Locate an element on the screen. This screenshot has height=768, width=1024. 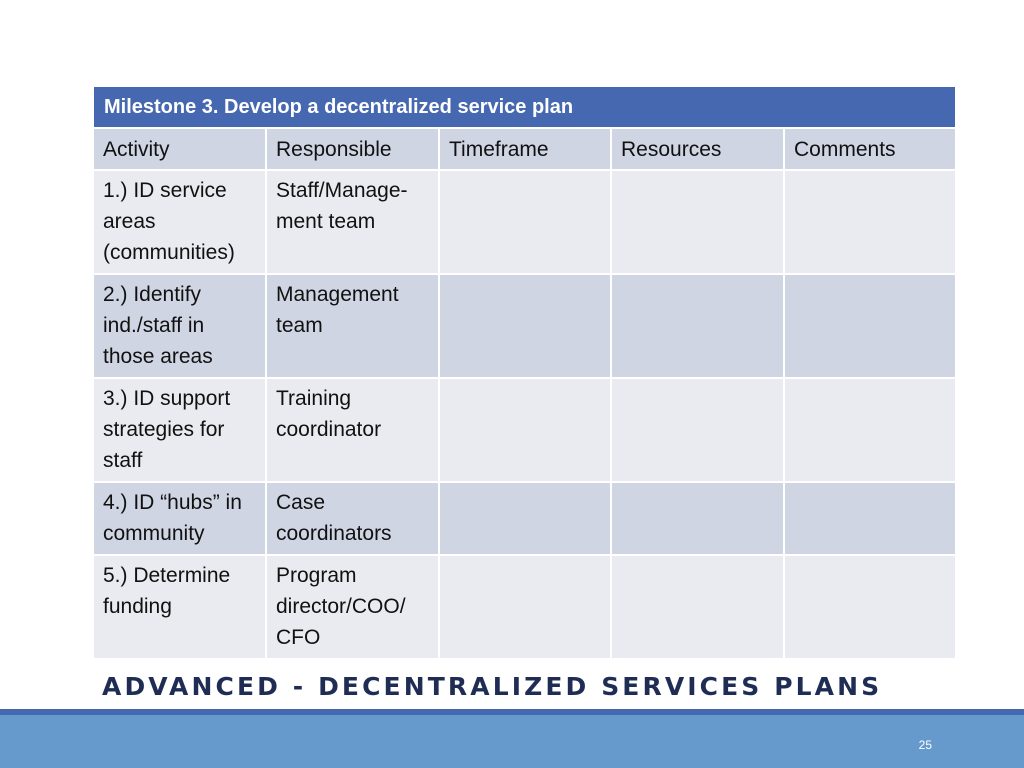
activity-cell: 4.) ID “hubs” in community is located at coordinates (179, 518).